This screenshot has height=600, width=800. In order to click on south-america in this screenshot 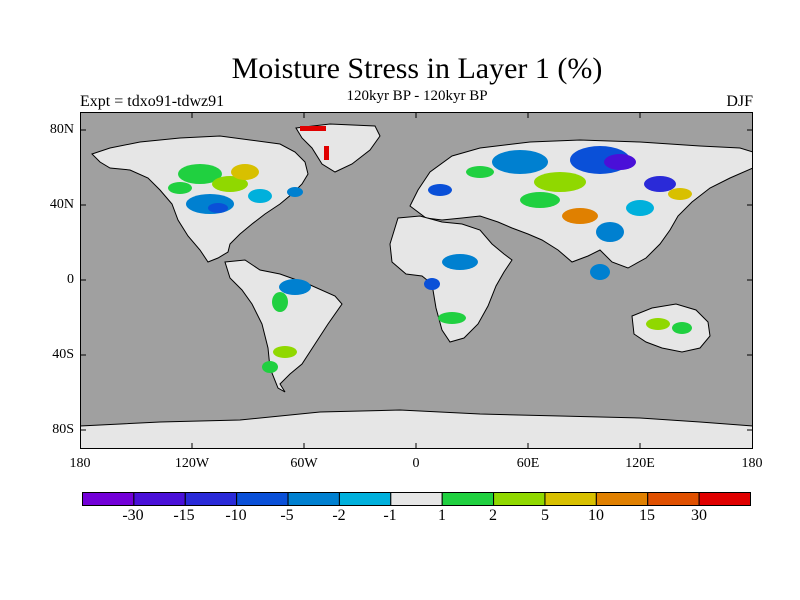, I will do `click(283, 326)`.